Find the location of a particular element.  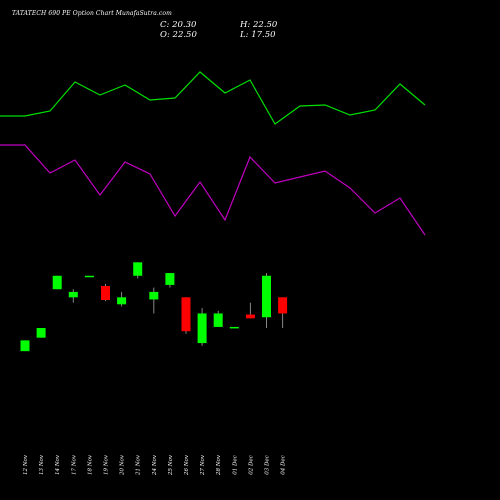

x-tick-label: 27 Nov is located at coordinates (203, 465).